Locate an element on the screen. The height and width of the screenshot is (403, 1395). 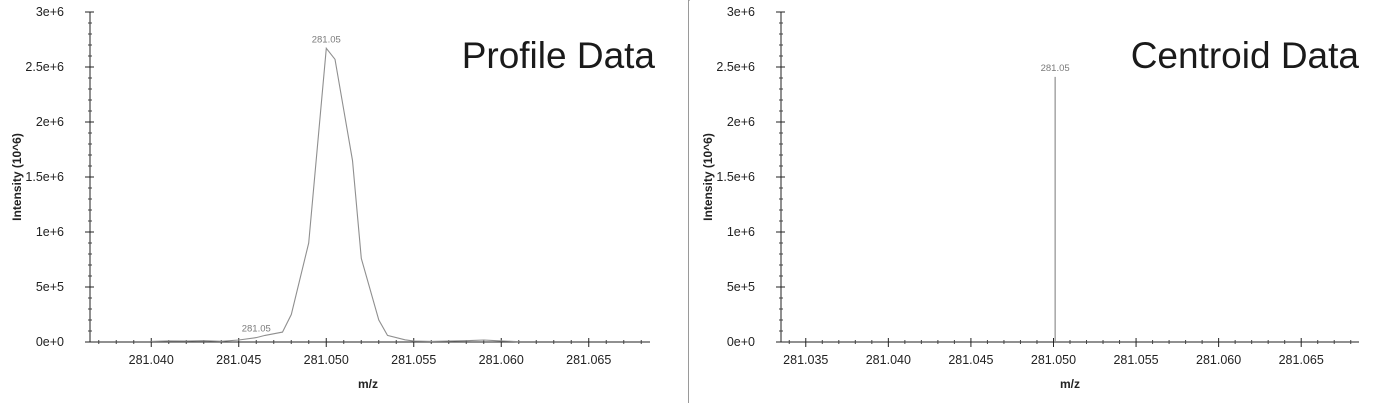
profile-y-tick-label: 2e+6 is located at coordinates (50, 122).